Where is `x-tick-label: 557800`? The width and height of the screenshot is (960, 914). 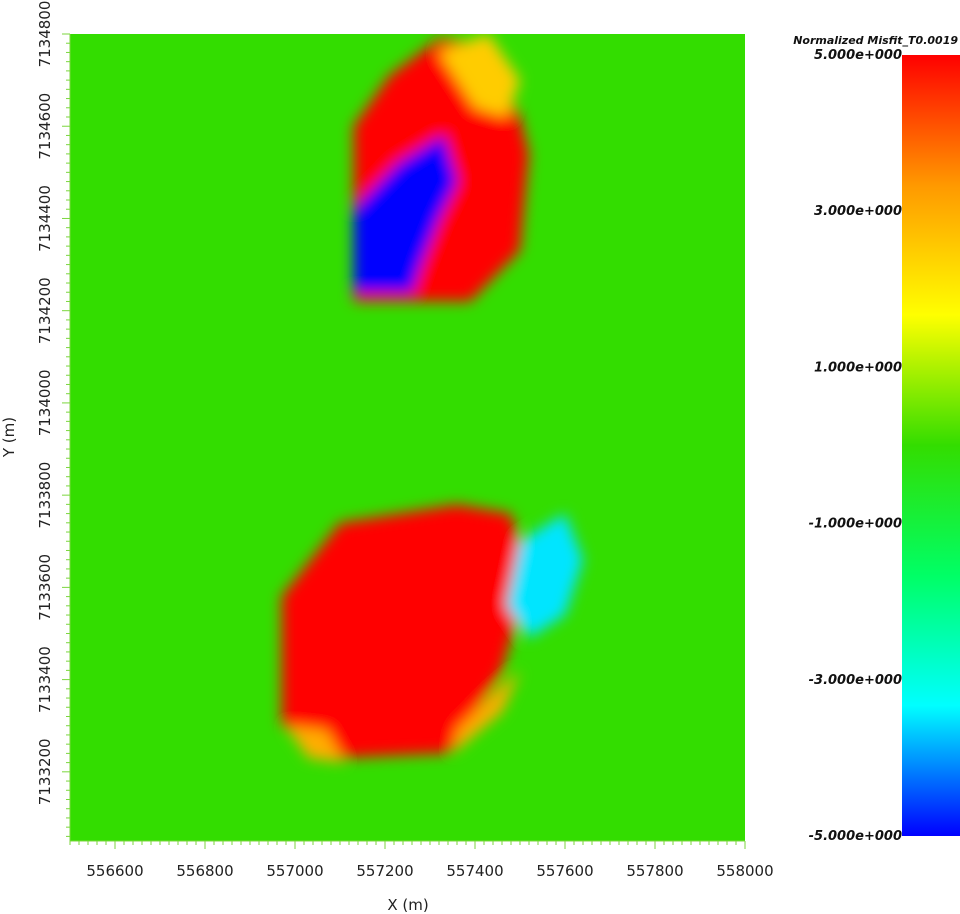 x-tick-label: 557800 is located at coordinates (654, 871).